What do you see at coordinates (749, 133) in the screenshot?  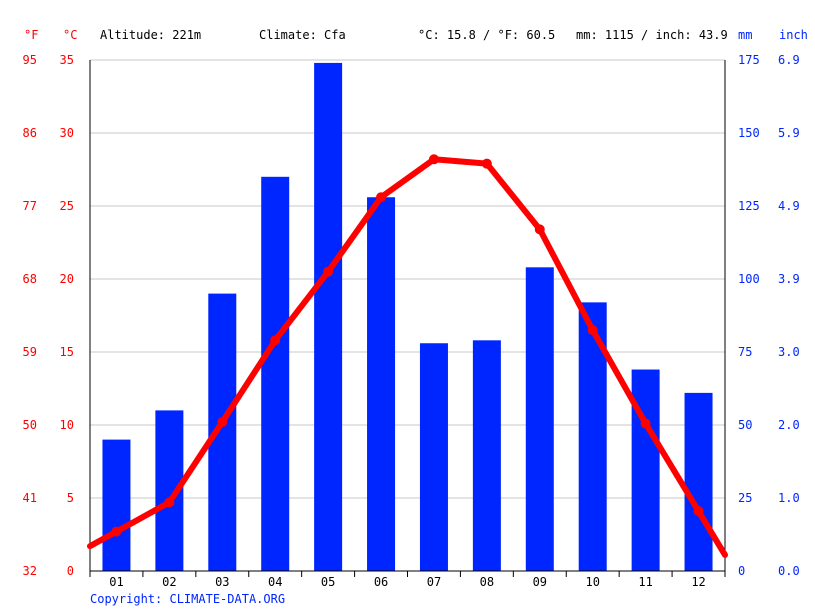 I see `y-tick-label-mm: 150` at bounding box center [749, 133].